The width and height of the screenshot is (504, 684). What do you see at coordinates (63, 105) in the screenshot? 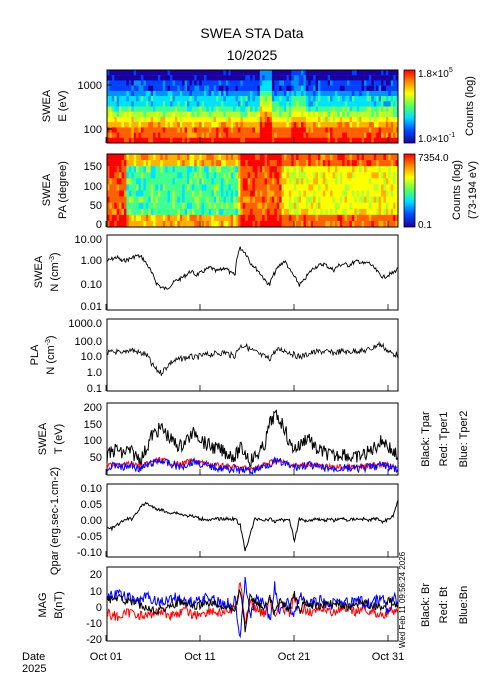
I see `axis-label: E (eV)` at bounding box center [63, 105].